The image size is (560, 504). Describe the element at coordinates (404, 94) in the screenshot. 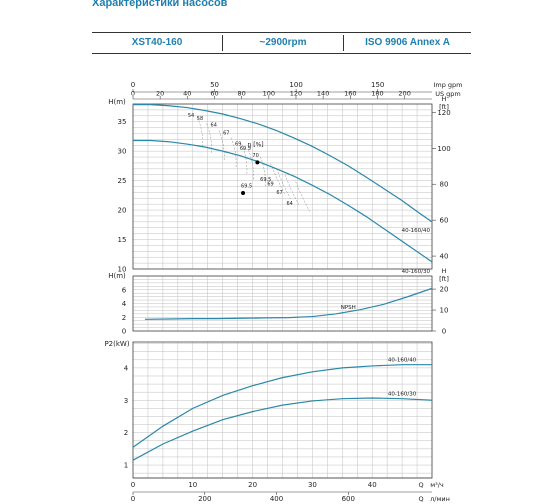

I see `us-gpm-tick-label: 200` at that location.